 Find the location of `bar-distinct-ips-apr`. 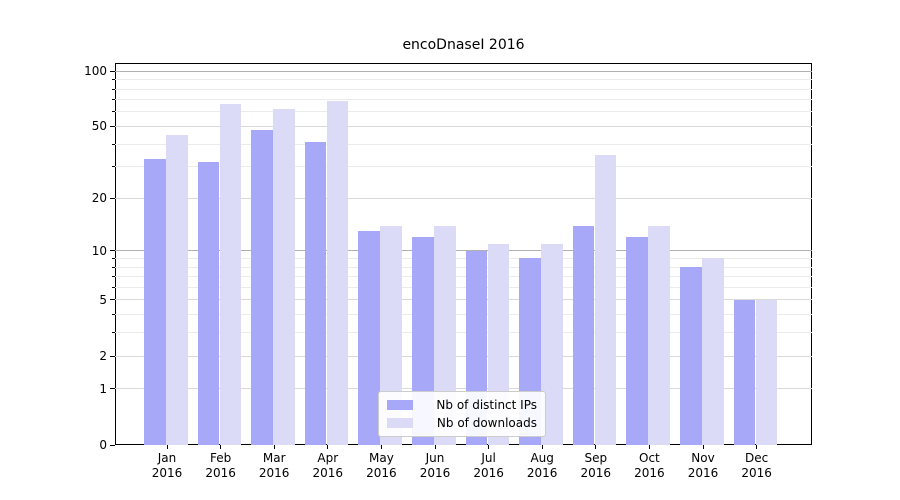

bar-distinct-ips-apr is located at coordinates (315, 293).